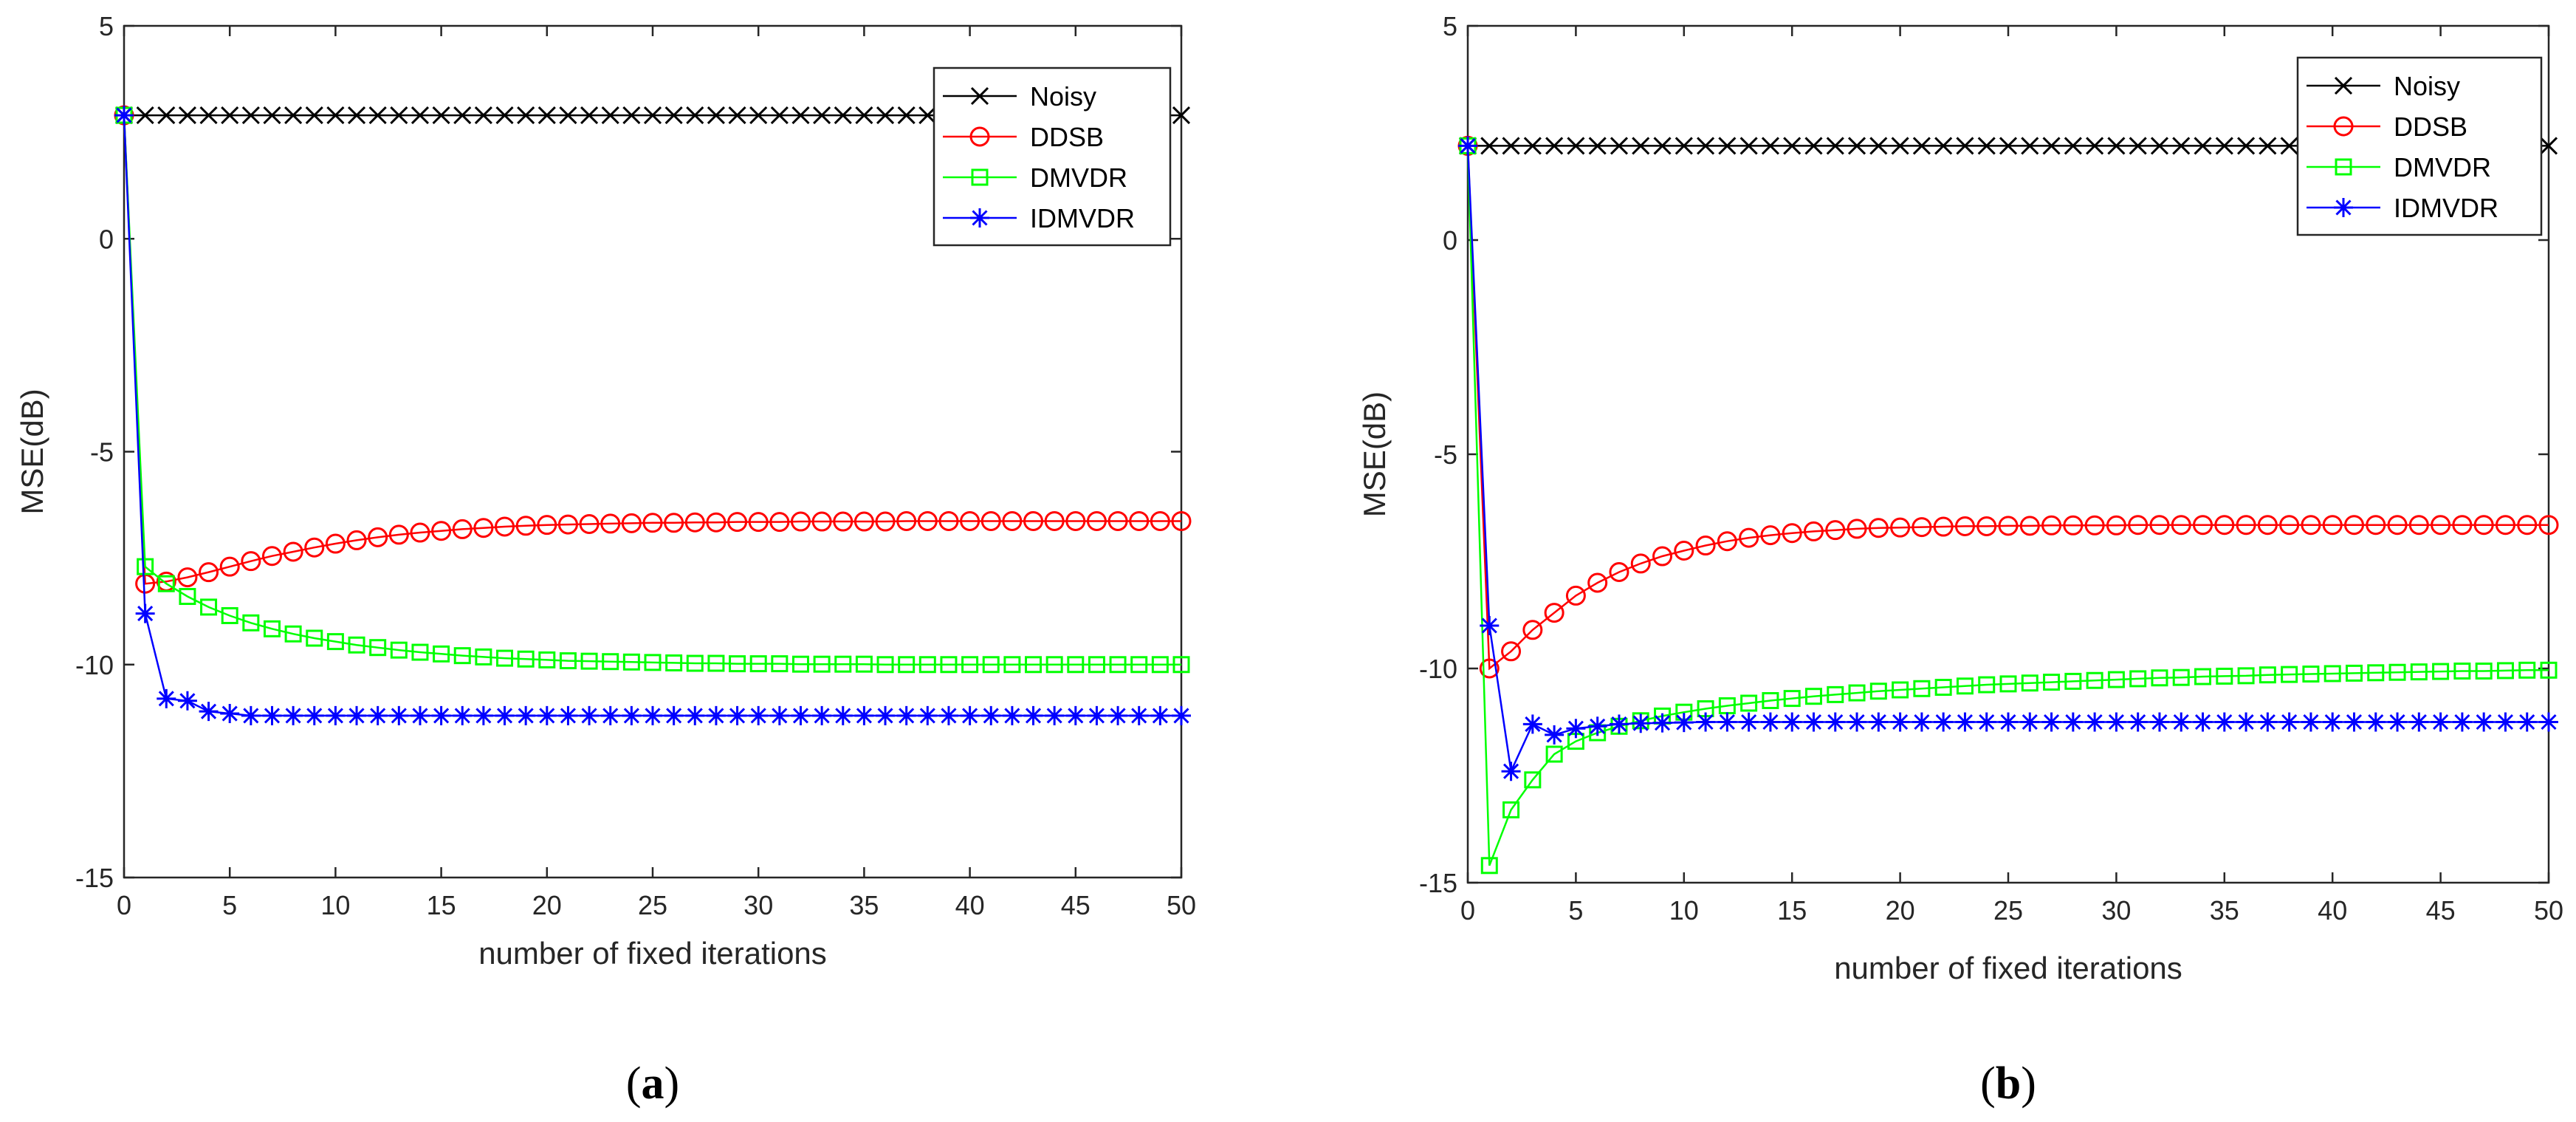 This screenshot has width=2576, height=1122. I want to click on x-tick-label: 40, so click(2332, 910).